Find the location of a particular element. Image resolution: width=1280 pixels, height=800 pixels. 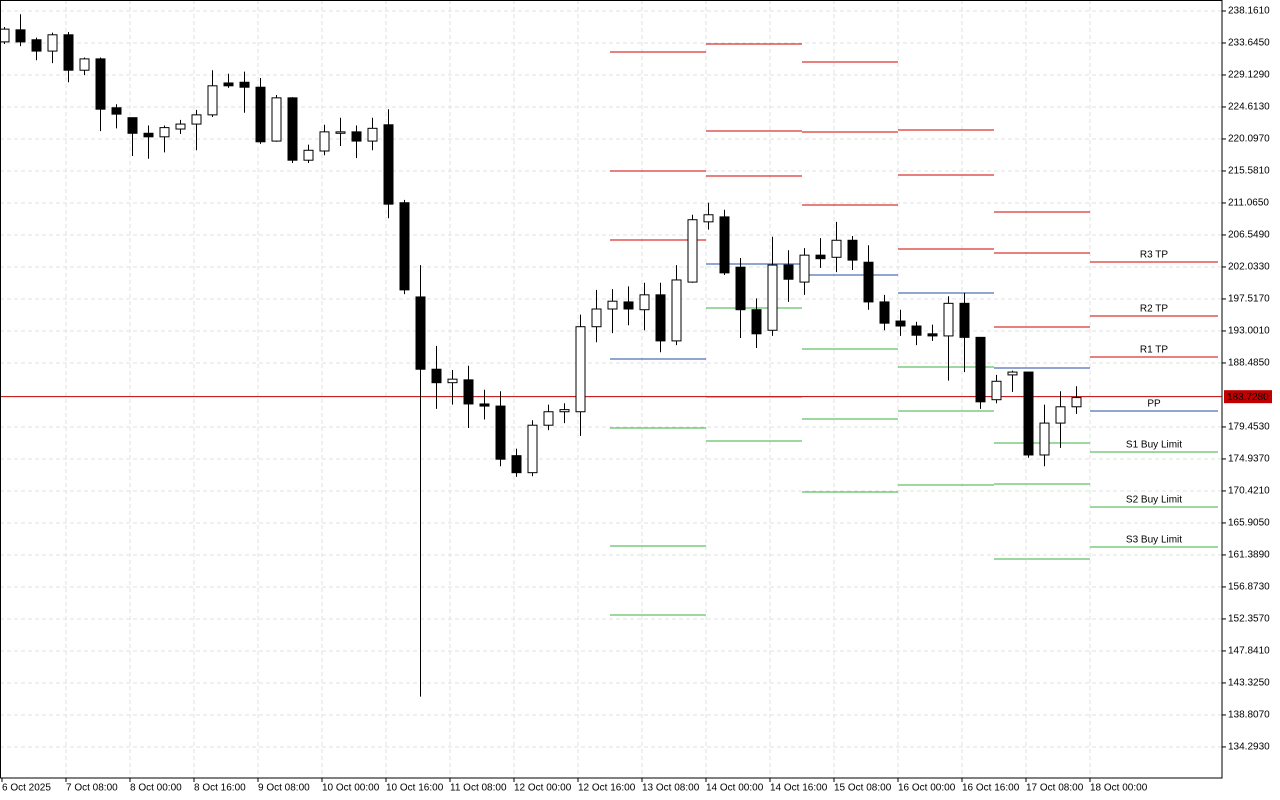

x-tick-label: 16 Oct 00:00 is located at coordinates (927, 788).